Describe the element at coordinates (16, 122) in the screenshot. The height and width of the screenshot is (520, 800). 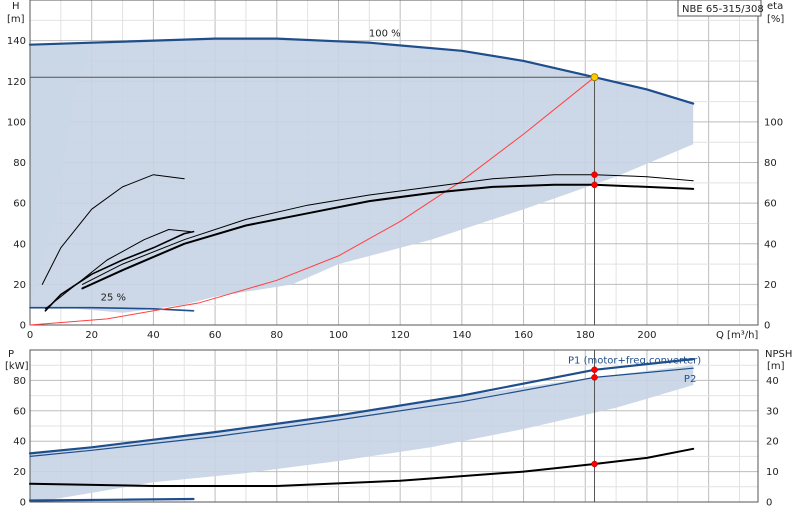
I see `y-tick-left: 100` at that location.